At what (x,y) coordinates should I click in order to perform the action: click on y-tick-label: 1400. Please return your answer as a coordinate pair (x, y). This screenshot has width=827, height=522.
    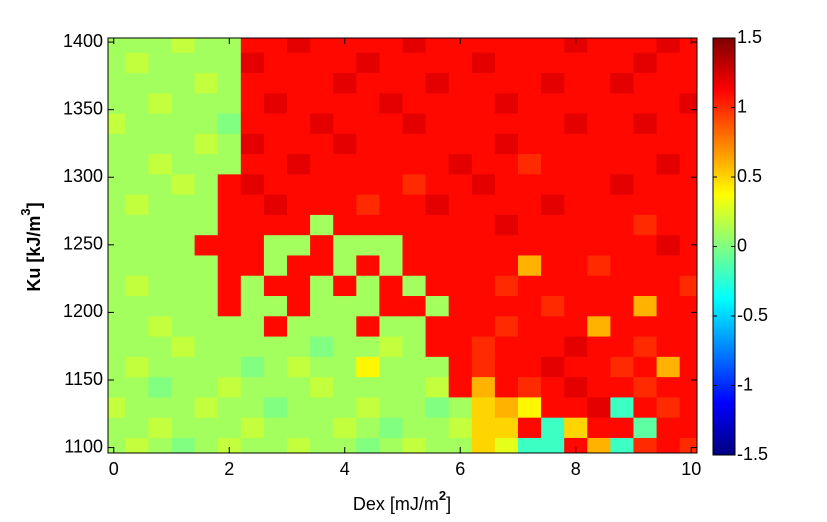
    Looking at the image, I should click on (83, 41).